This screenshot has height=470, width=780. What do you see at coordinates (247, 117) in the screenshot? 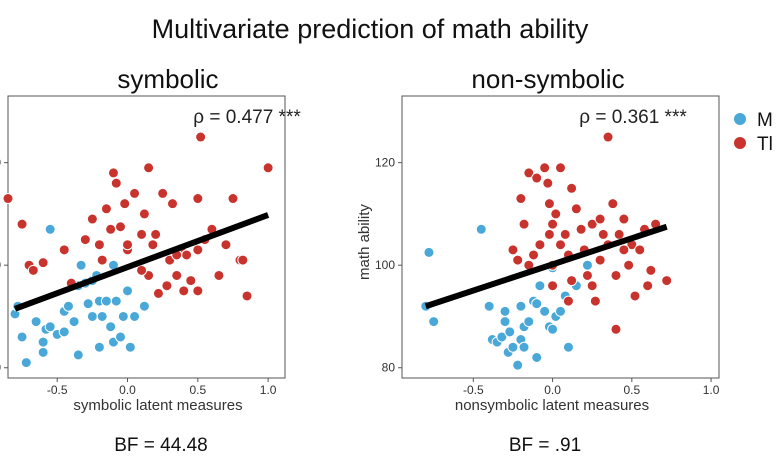
I see `correlation-annotation: ρ = 0.477 ***` at bounding box center [247, 117].